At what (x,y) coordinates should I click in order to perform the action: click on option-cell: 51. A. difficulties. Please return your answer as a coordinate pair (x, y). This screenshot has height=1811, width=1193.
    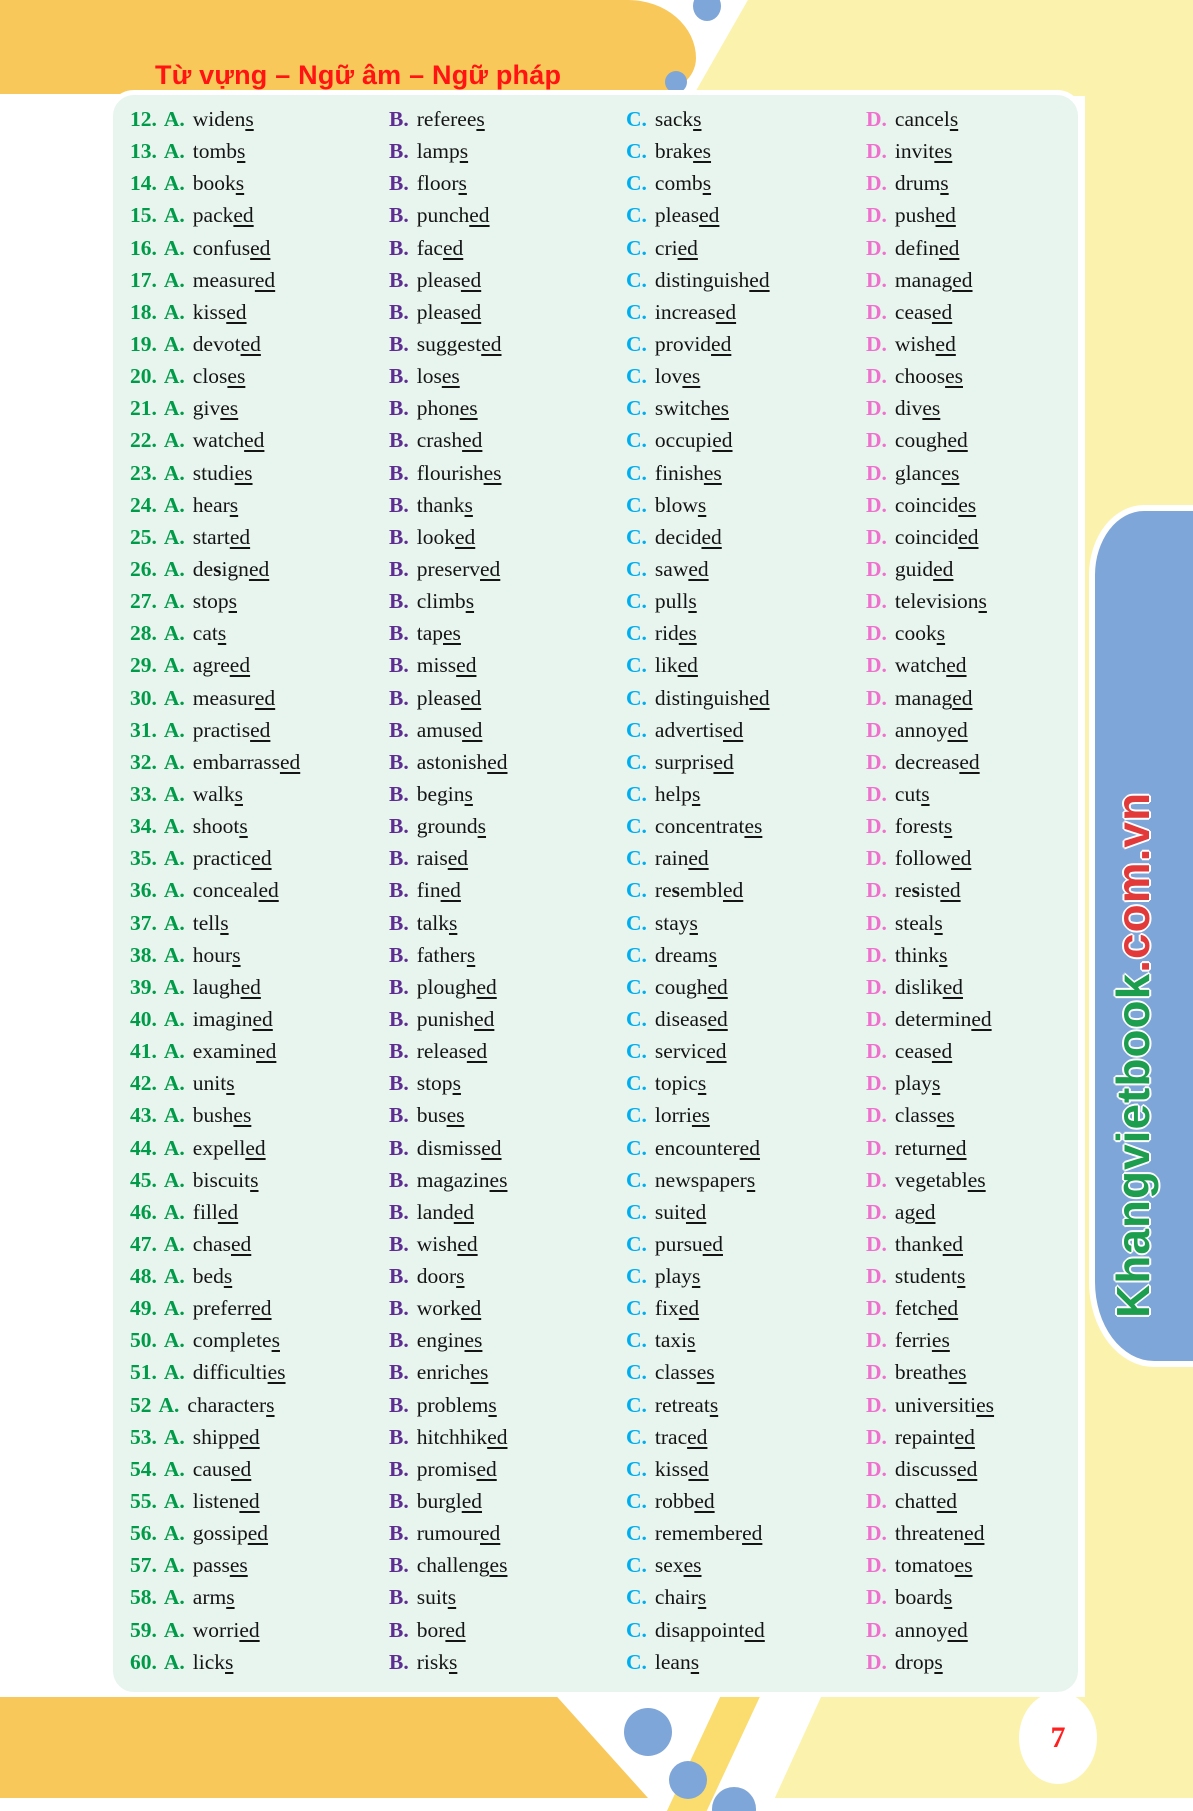
    Looking at the image, I should click on (259, 1372).